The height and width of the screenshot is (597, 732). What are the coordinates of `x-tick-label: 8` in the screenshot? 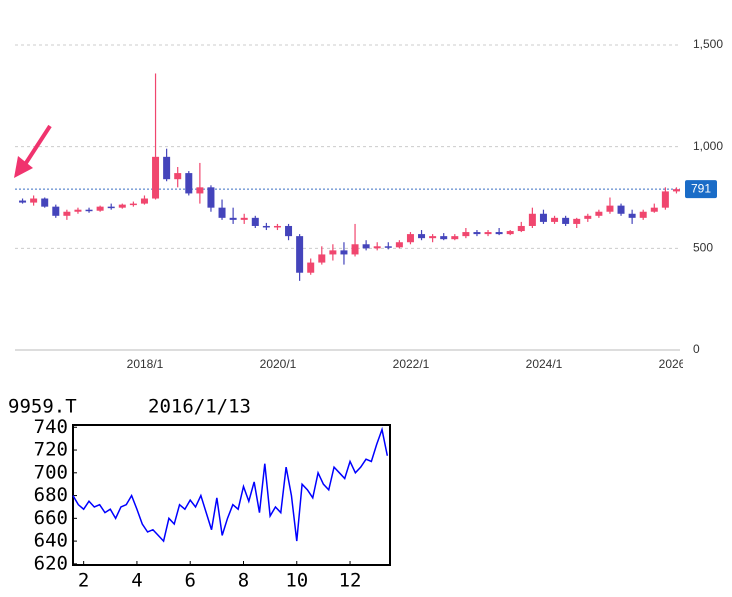 It's located at (243, 581).